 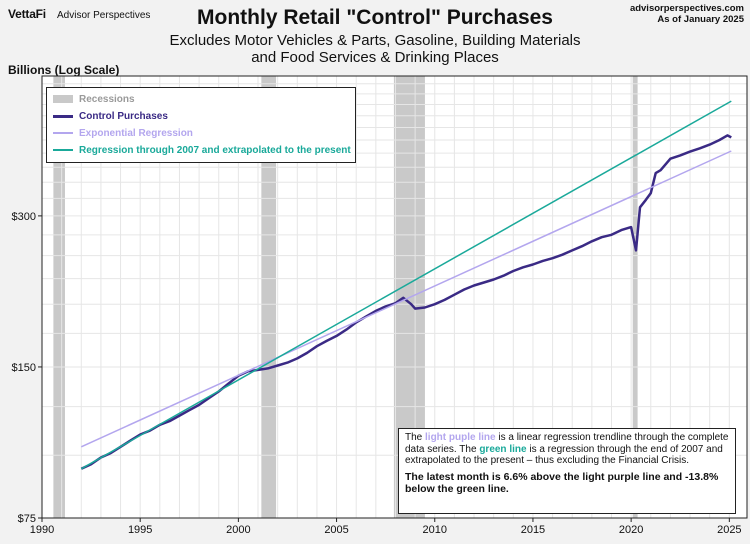 I want to click on legend-swatch-control, so click(x=63, y=116).